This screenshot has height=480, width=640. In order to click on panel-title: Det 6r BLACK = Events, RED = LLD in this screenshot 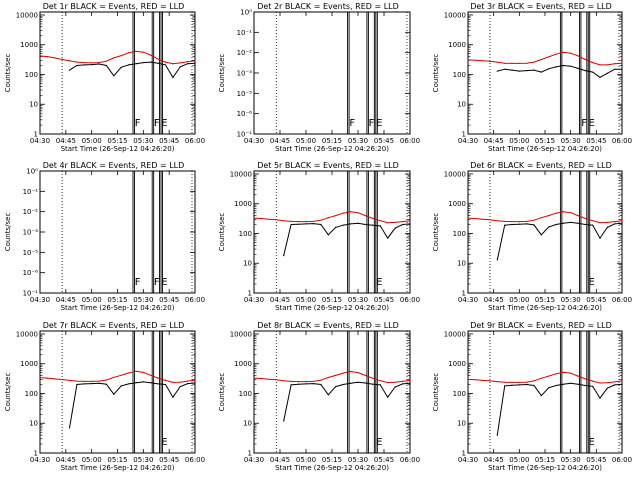, I will do `click(541, 165)`.